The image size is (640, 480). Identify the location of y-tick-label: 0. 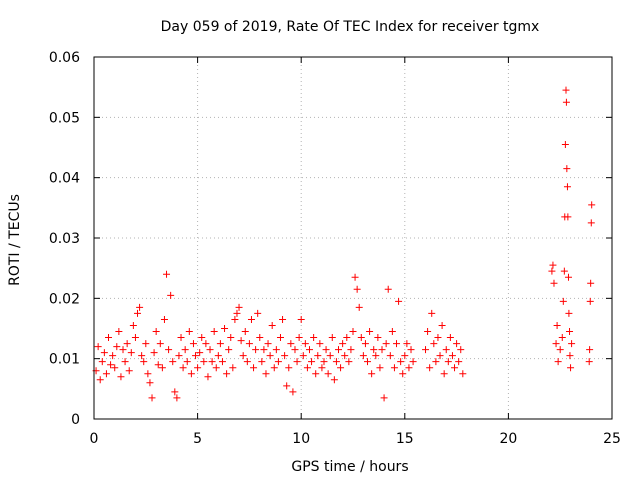
(75, 420).